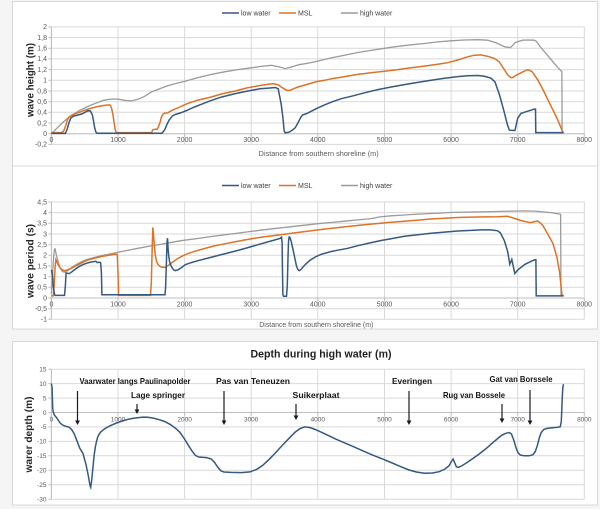 The height and width of the screenshot is (509, 600). Describe the element at coordinates (41, 145) in the screenshot. I see `svg-text: -0,2` at that location.